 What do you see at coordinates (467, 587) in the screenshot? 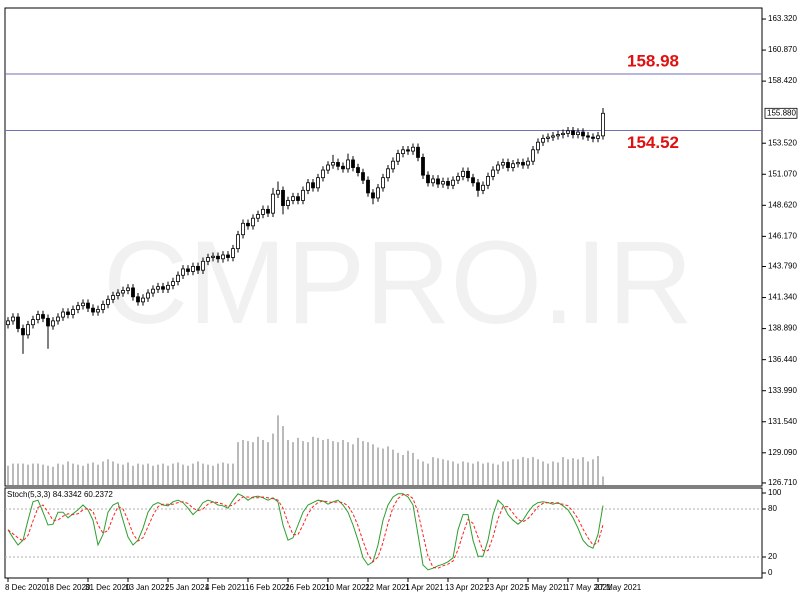
I see `x-tick-label: 13 Apr 2021` at bounding box center [467, 587].